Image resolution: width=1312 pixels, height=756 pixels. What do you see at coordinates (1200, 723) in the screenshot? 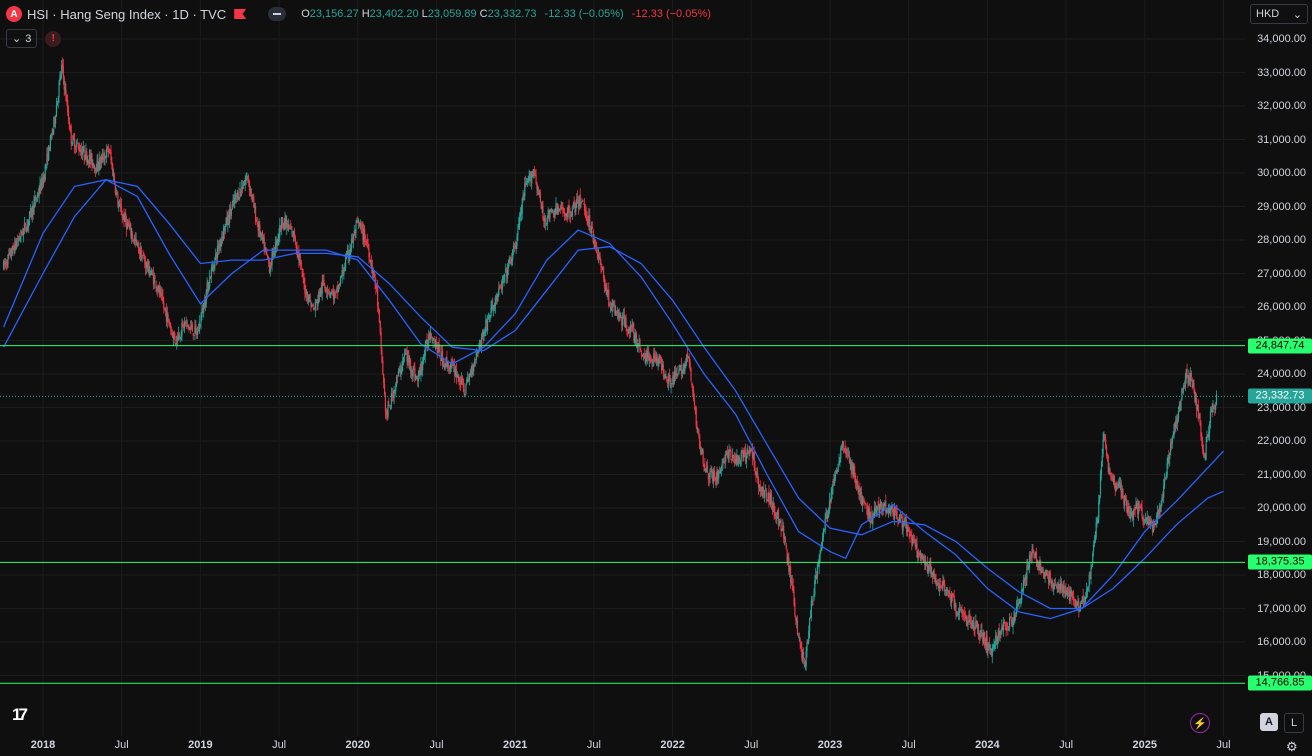
I see `lightning-icon: ⚡` at bounding box center [1200, 723].